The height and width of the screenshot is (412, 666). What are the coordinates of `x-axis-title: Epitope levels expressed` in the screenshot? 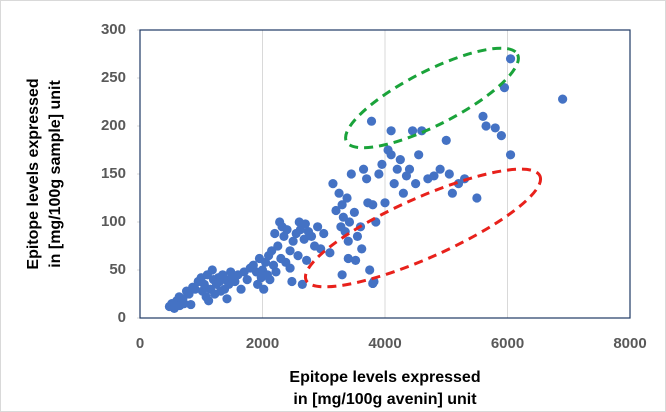 It's located at (384, 377).